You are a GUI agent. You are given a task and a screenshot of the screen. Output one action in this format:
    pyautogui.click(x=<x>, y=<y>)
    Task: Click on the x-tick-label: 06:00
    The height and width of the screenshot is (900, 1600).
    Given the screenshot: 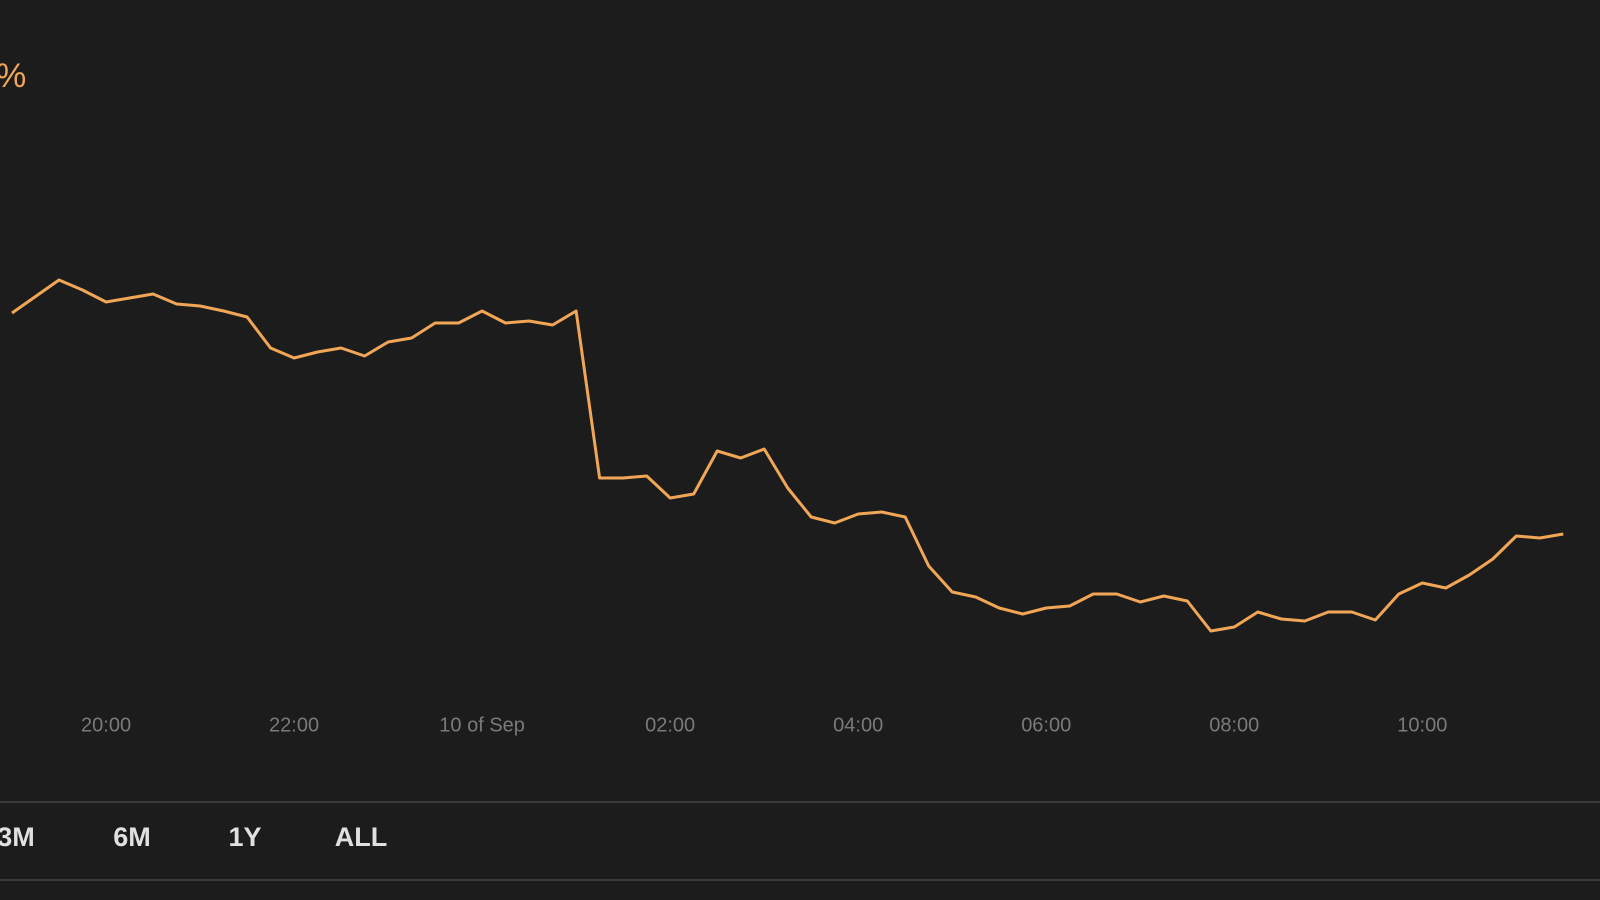 What is the action you would take?
    pyautogui.click(x=1046, y=725)
    